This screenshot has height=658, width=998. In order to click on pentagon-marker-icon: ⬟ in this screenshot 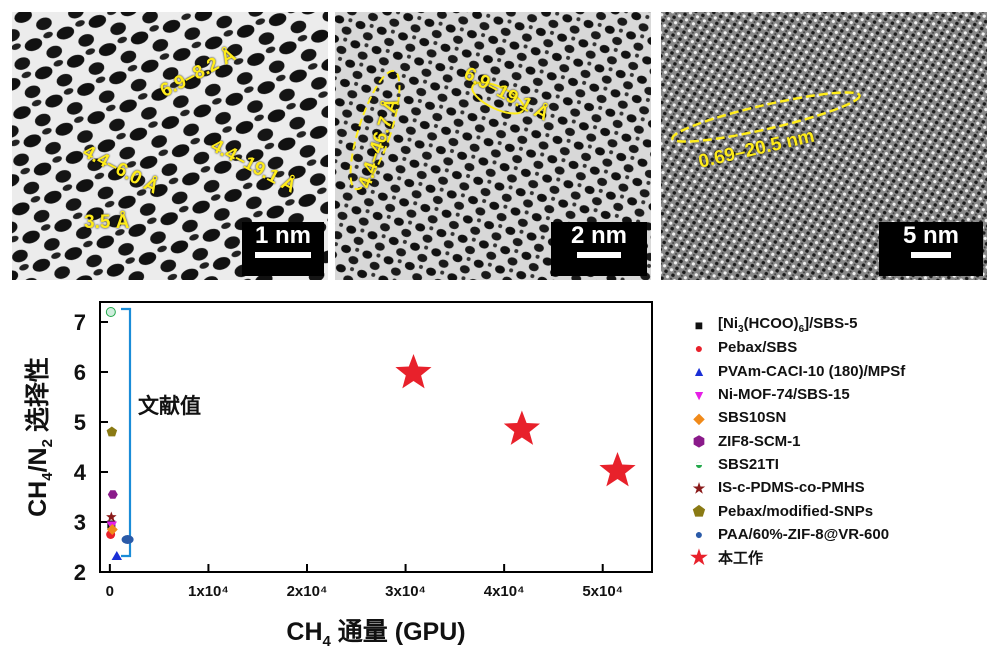, I will do `click(699, 511)`.